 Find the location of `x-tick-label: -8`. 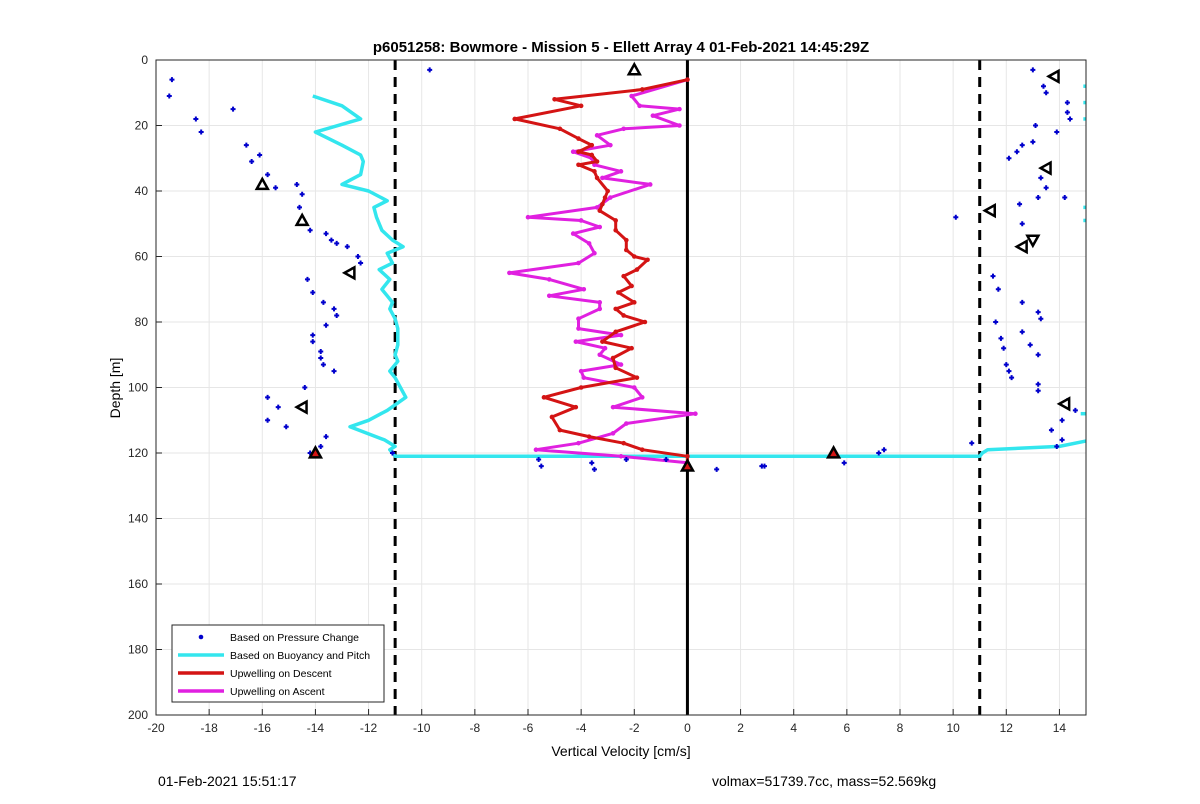

x-tick-label: -8 is located at coordinates (475, 728).